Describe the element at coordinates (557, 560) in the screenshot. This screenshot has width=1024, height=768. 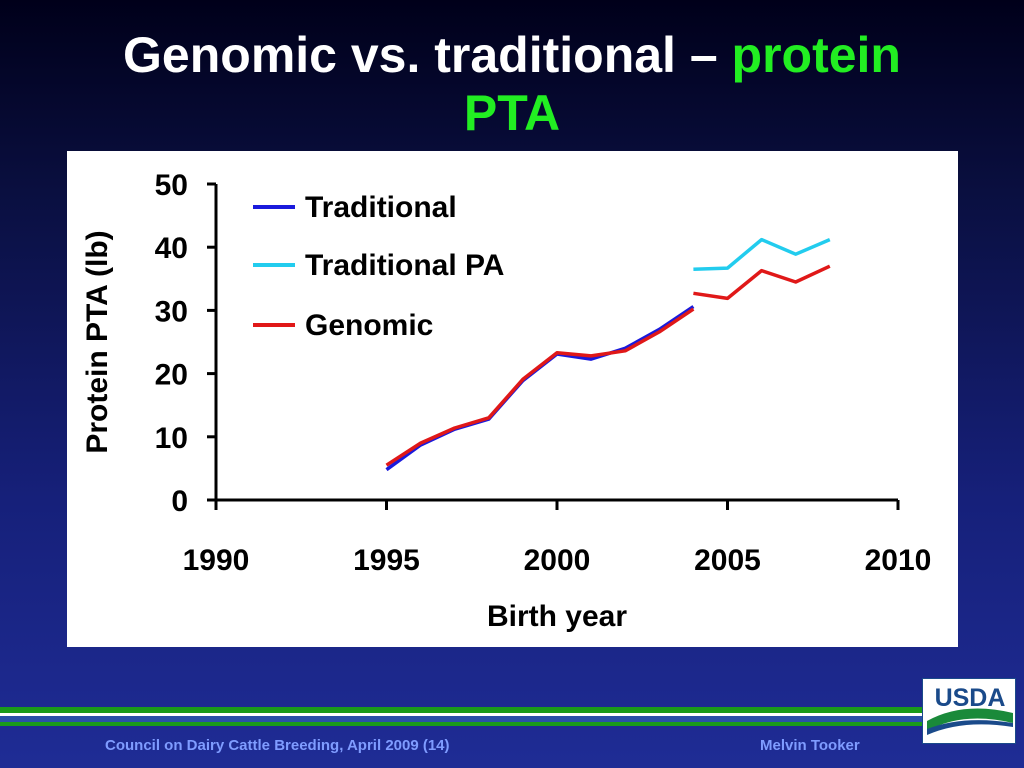
I see `x-tick-label: 2000` at that location.